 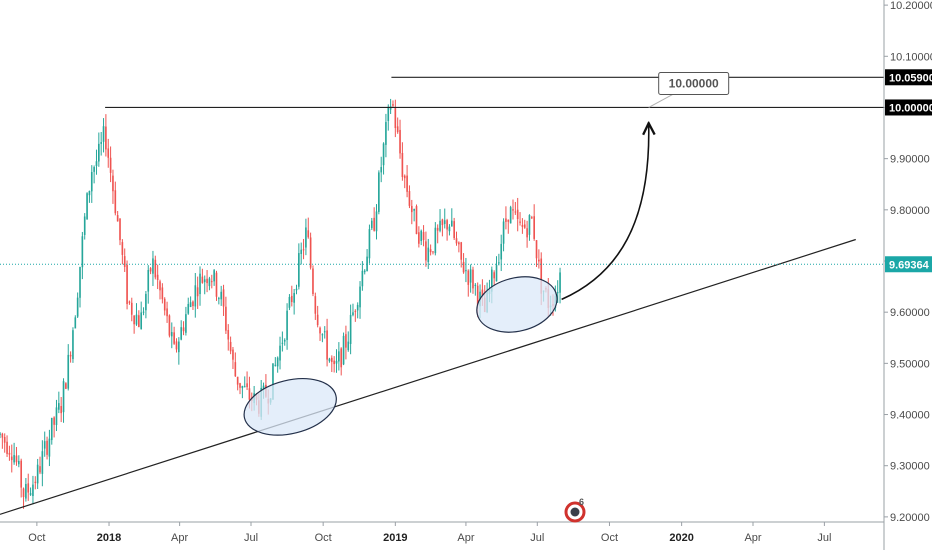 I want to click on time-tick-label: Oct, so click(x=609, y=538).